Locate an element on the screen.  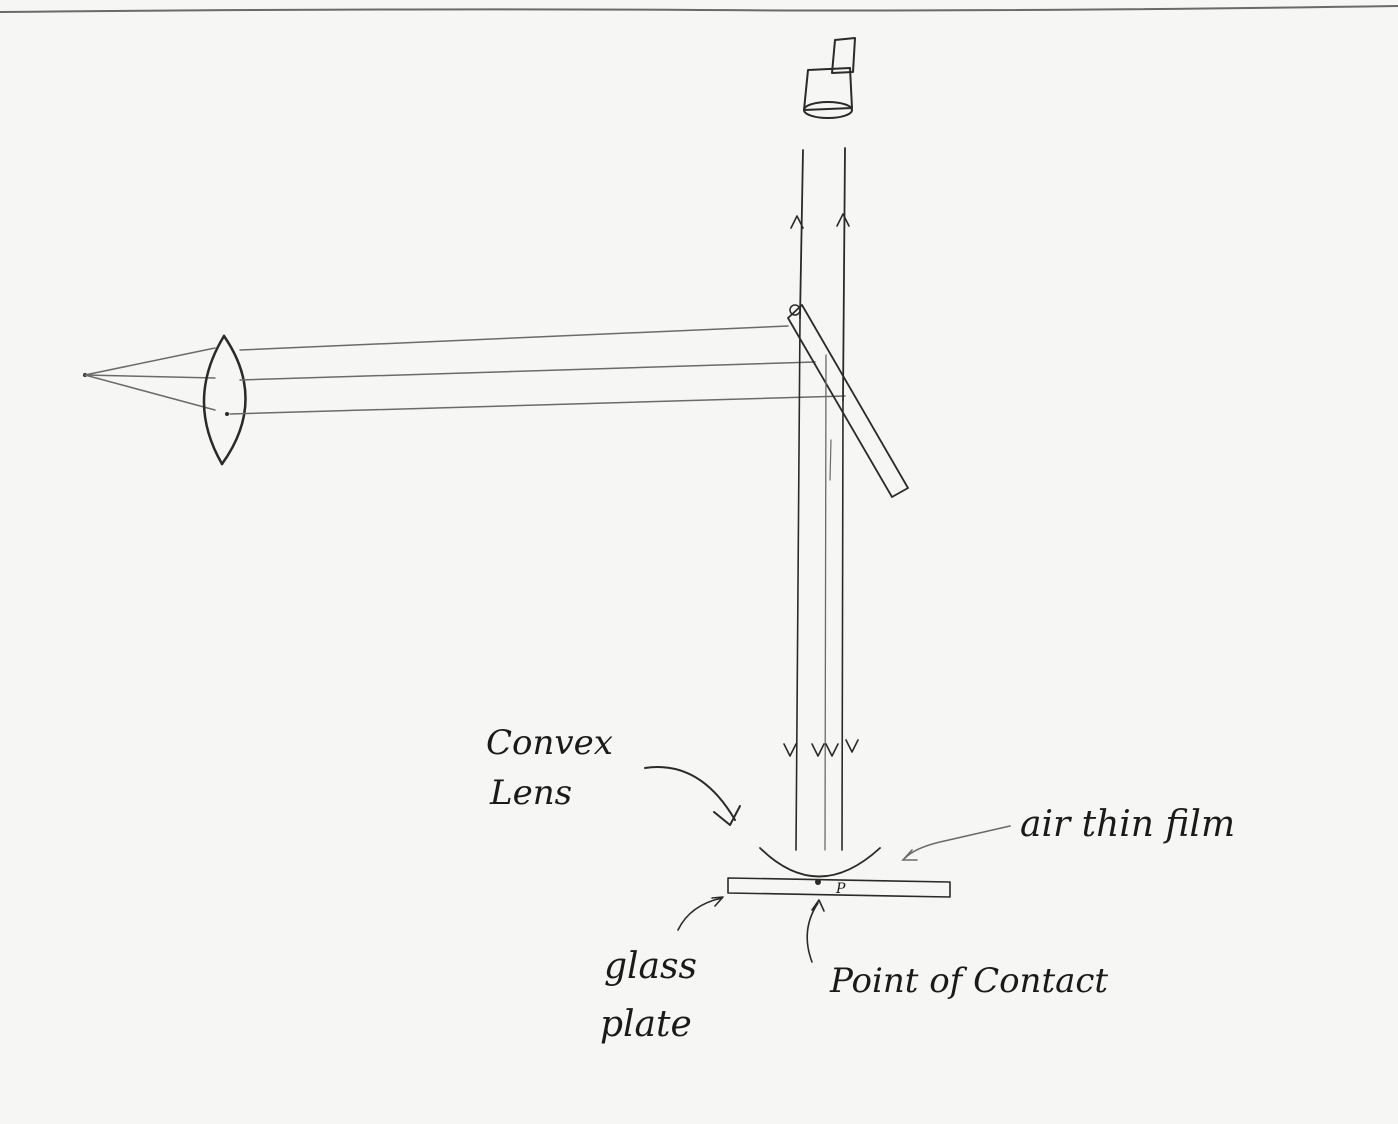
parallel-ray-lower is located at coordinates (537, 405).